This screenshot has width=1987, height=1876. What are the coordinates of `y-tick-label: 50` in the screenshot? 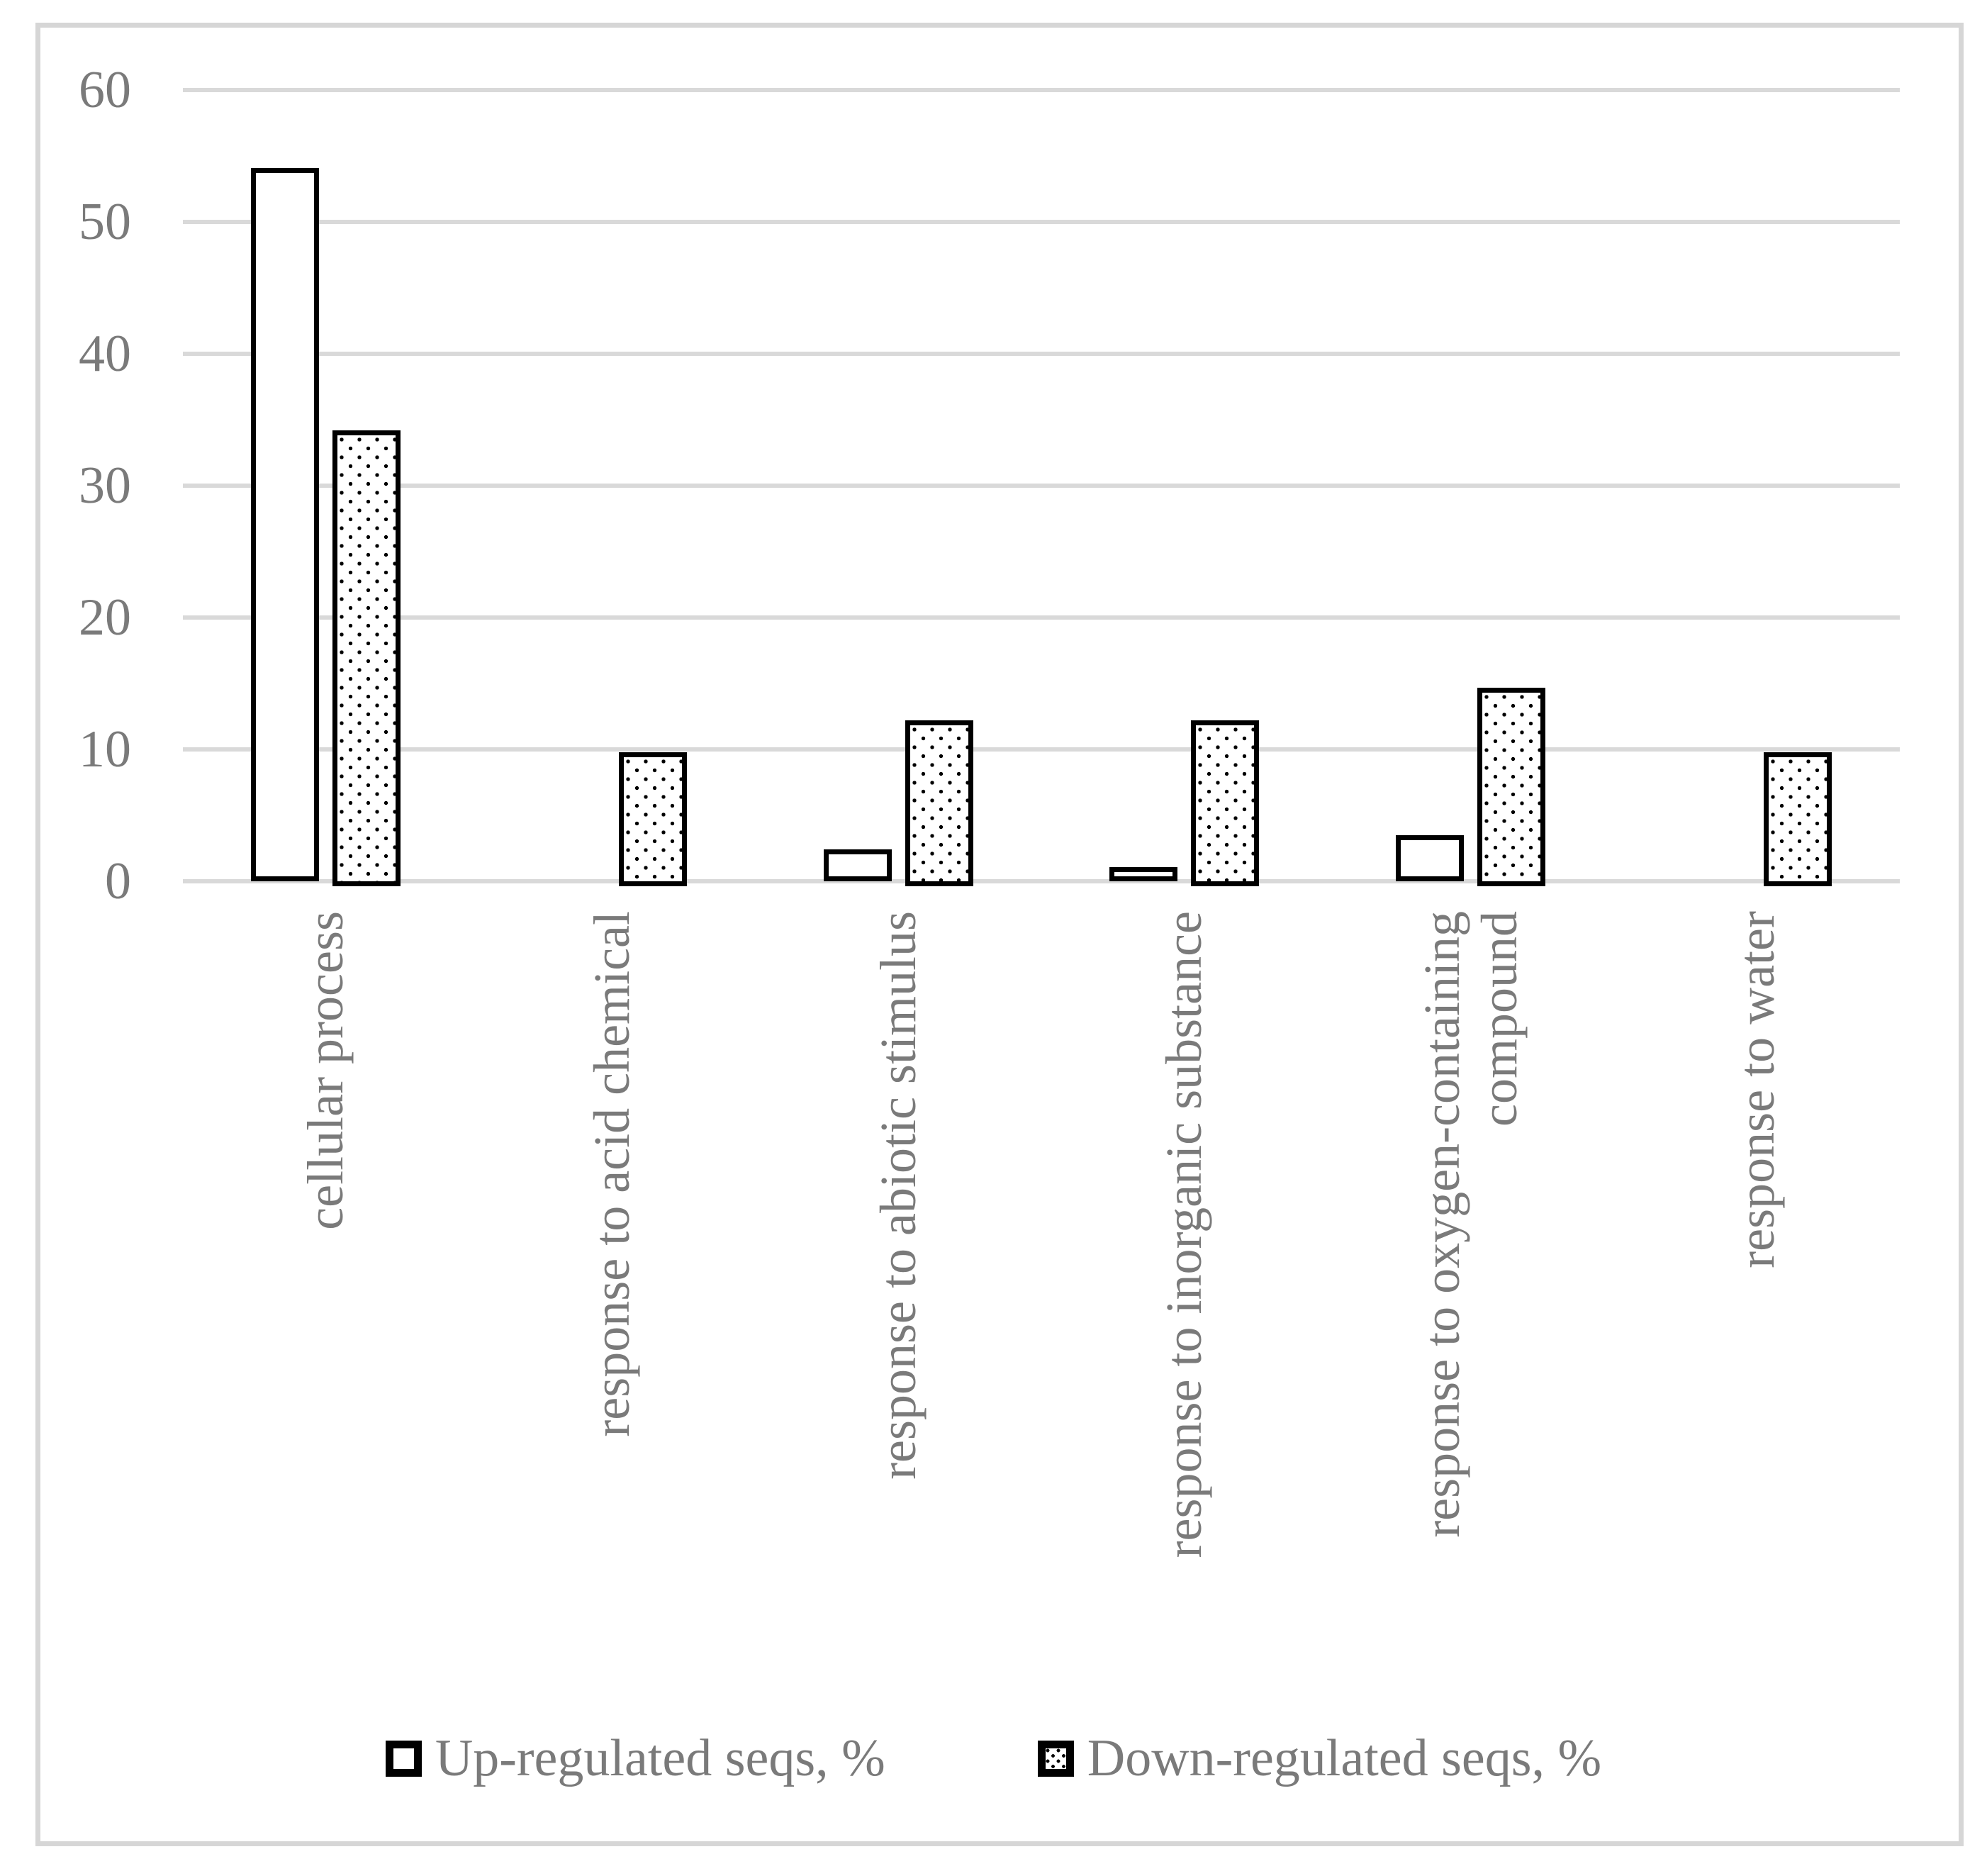 It's located at (105, 222).